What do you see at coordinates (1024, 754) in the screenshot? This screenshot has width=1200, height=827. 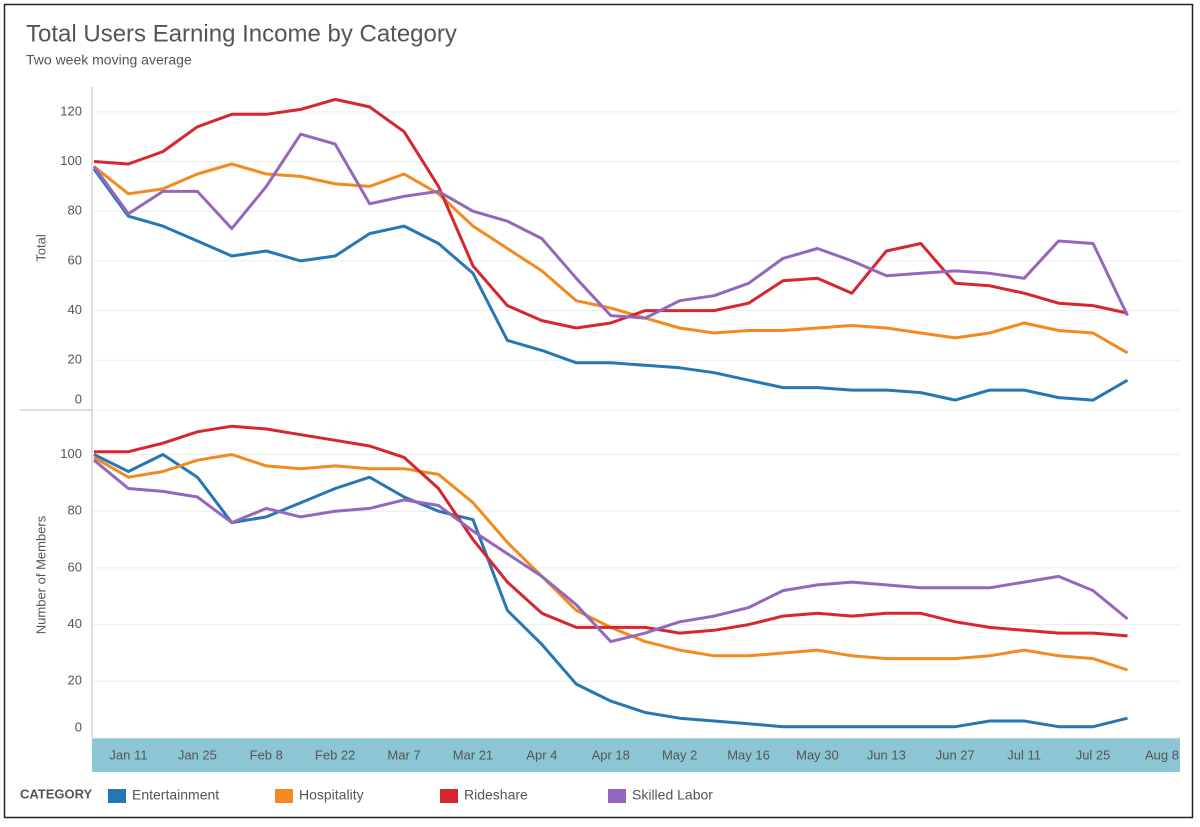 I see `x-tick-label: Jul 11` at bounding box center [1024, 754].